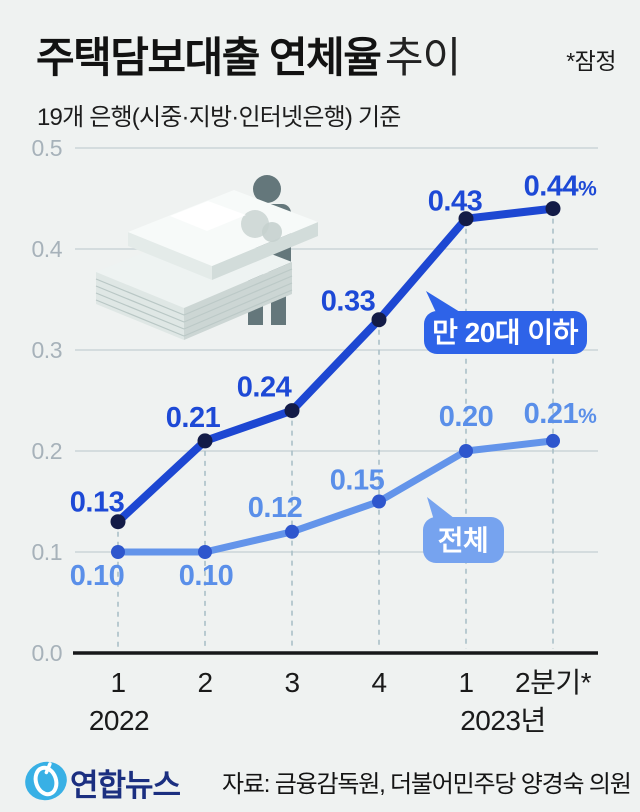 The image size is (640, 812). Describe the element at coordinates (97, 503) in the screenshot. I see `value-label: 0.13` at that location.